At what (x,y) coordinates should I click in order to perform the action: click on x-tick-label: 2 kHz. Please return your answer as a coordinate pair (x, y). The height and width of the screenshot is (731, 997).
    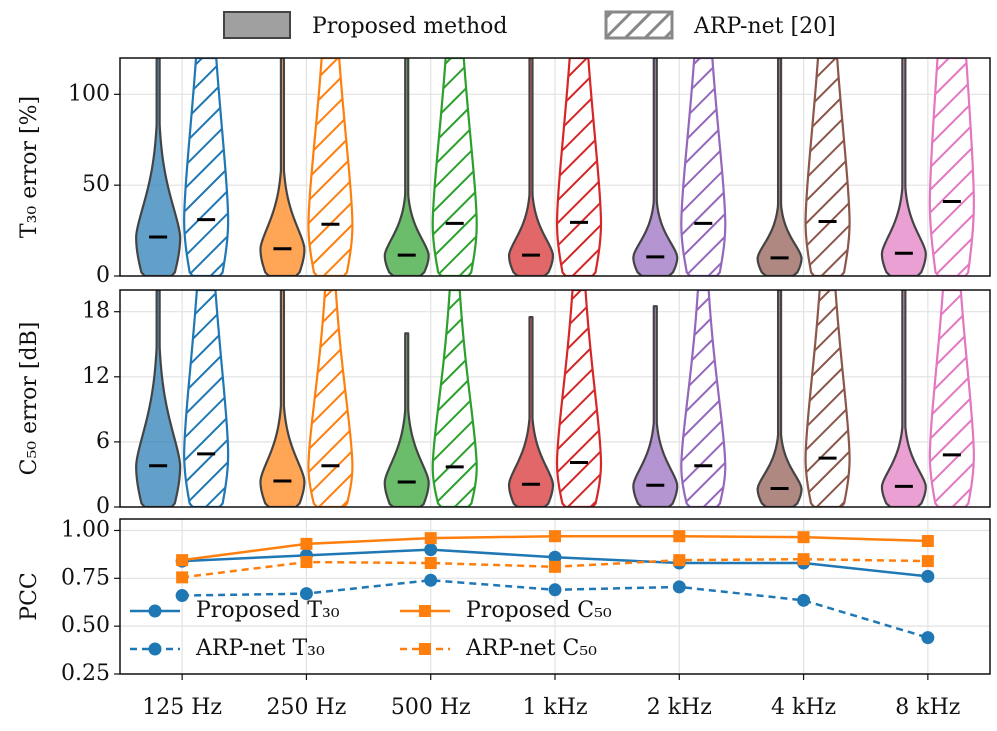
    Looking at the image, I should click on (679, 707).